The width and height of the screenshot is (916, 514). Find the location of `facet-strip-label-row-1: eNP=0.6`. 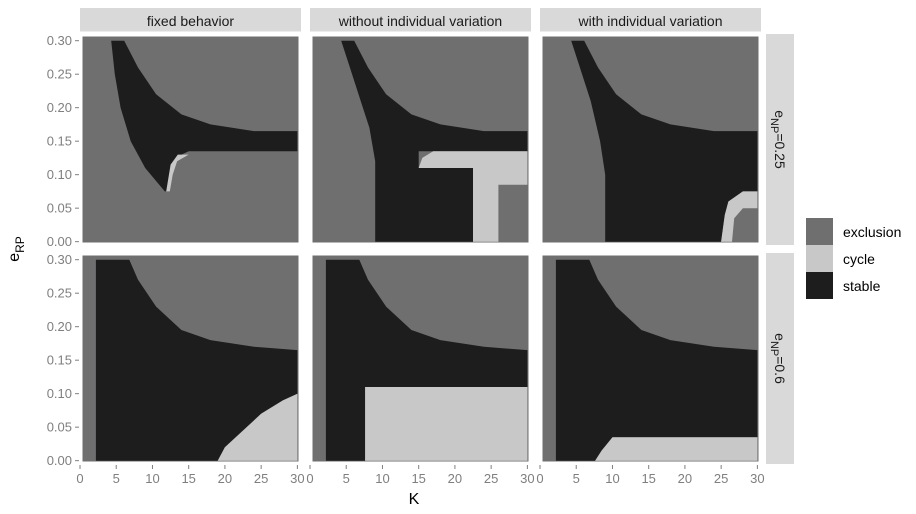

facet-strip-label-row-1: eNP=0.6 is located at coordinates (778, 358).